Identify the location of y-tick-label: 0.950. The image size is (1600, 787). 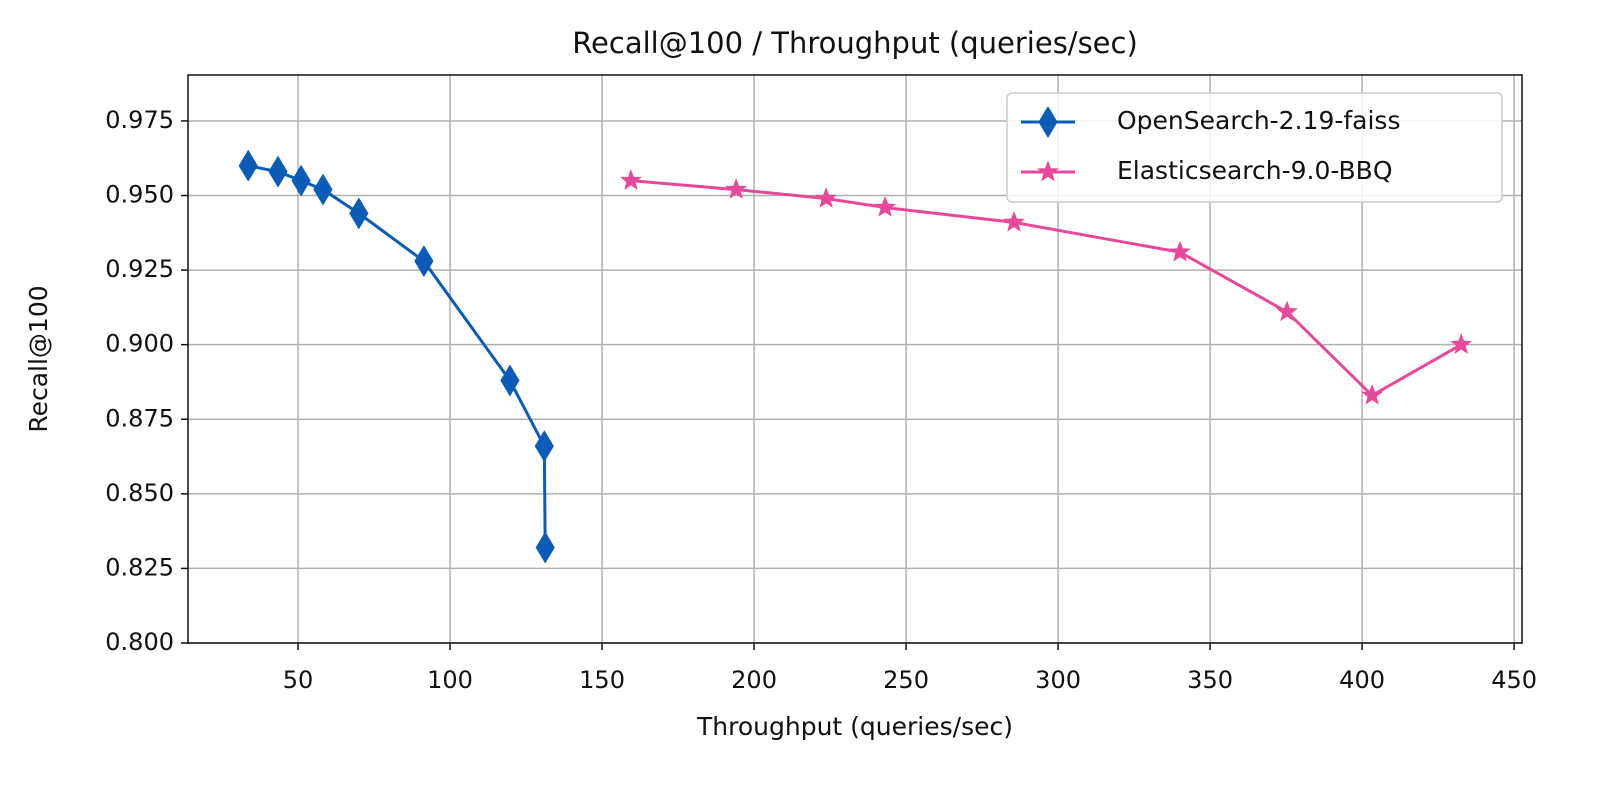
(139, 195).